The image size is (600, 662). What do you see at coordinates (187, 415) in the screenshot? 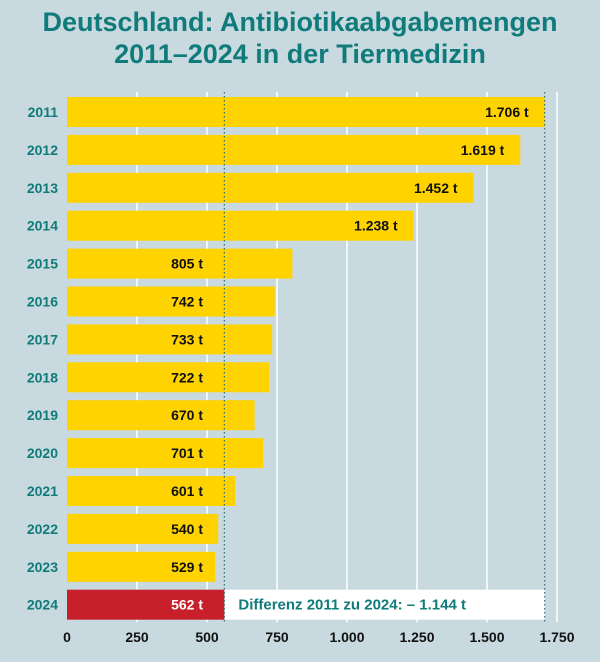
I see `data-label: 670 t` at bounding box center [187, 415].